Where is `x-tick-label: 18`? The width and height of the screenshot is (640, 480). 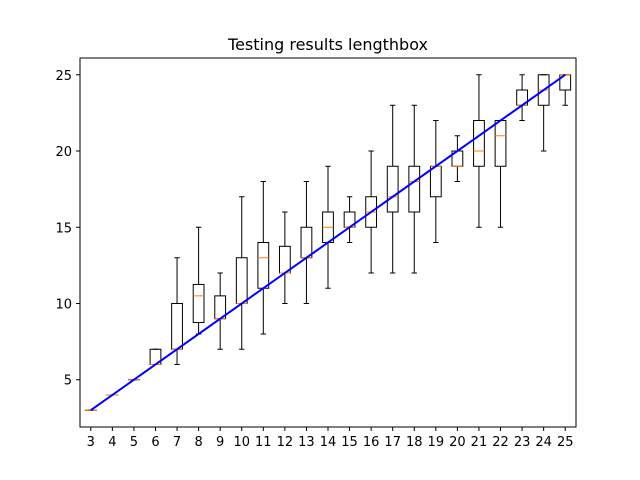 x-tick-label: 18 is located at coordinates (414, 442).